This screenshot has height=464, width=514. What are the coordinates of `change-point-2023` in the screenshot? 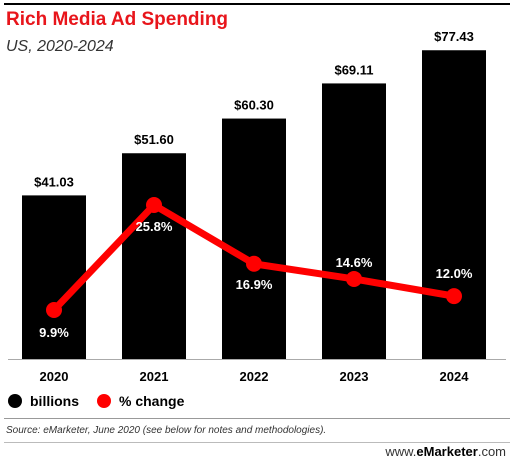 It's located at (354, 278).